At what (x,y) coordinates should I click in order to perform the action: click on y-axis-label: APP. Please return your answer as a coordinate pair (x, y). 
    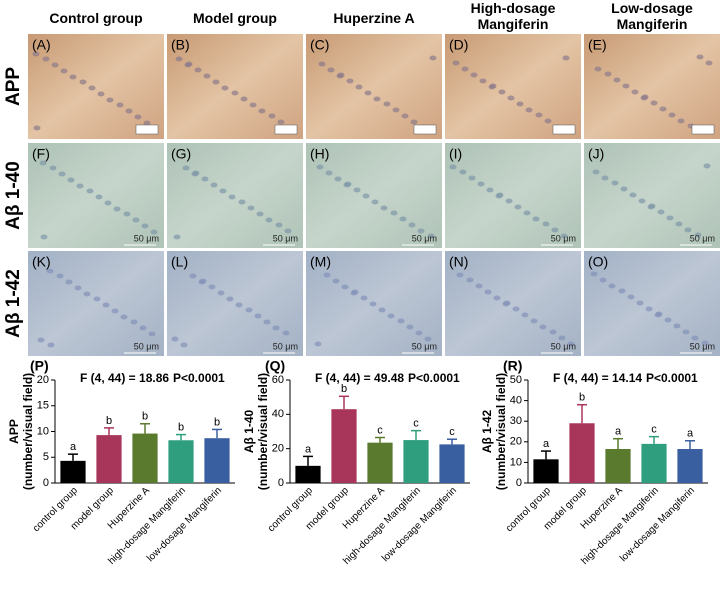
    Looking at the image, I should click on (14, 431).